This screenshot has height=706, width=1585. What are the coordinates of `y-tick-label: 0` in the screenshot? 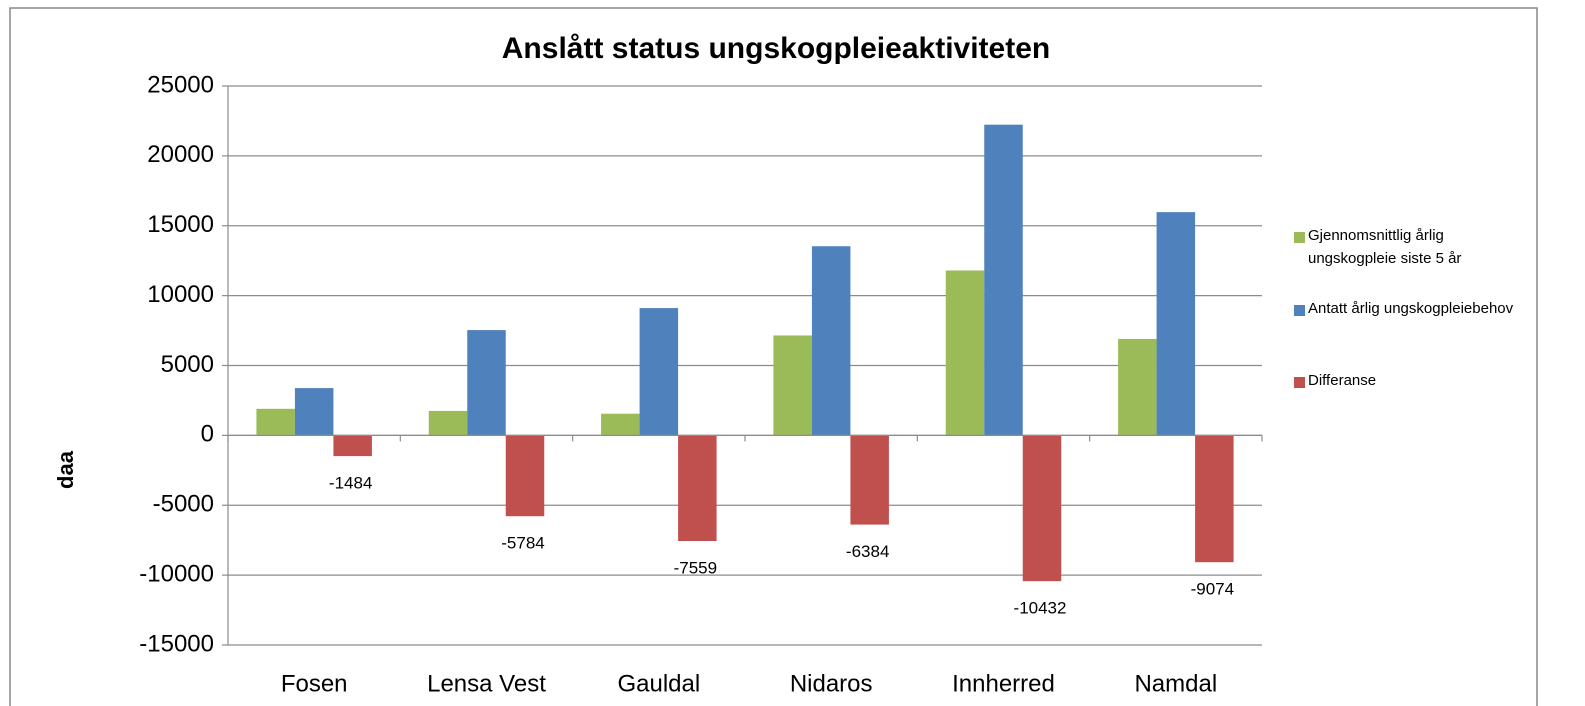 It's located at (207, 434).